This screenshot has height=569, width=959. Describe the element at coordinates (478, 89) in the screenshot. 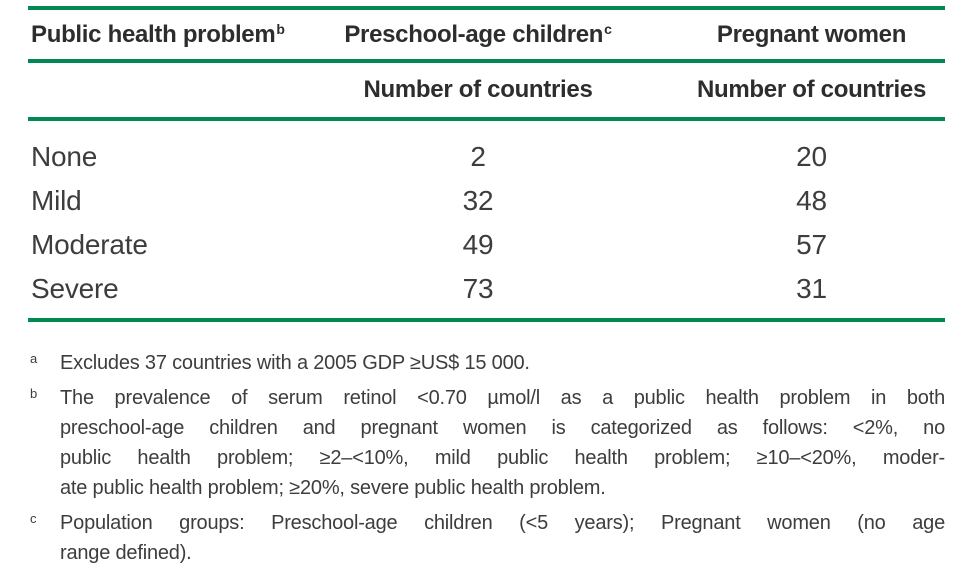

I see `subheader-number-of-countries-preschool: Number of countries` at that location.